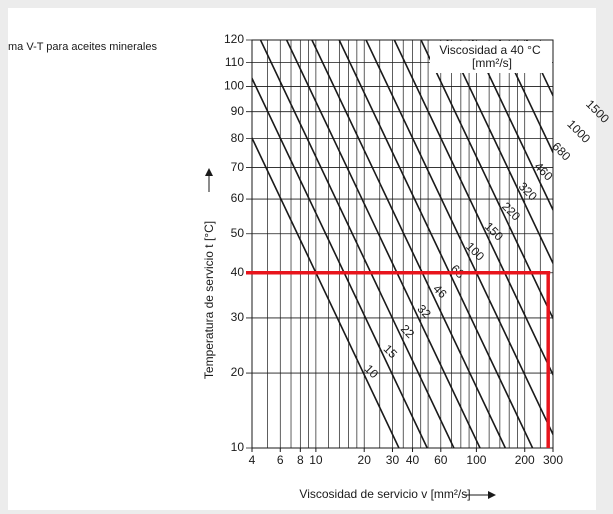 The height and width of the screenshot is (514, 613). Describe the element at coordinates (209, 172) in the screenshot. I see `y-arrow-head` at that location.